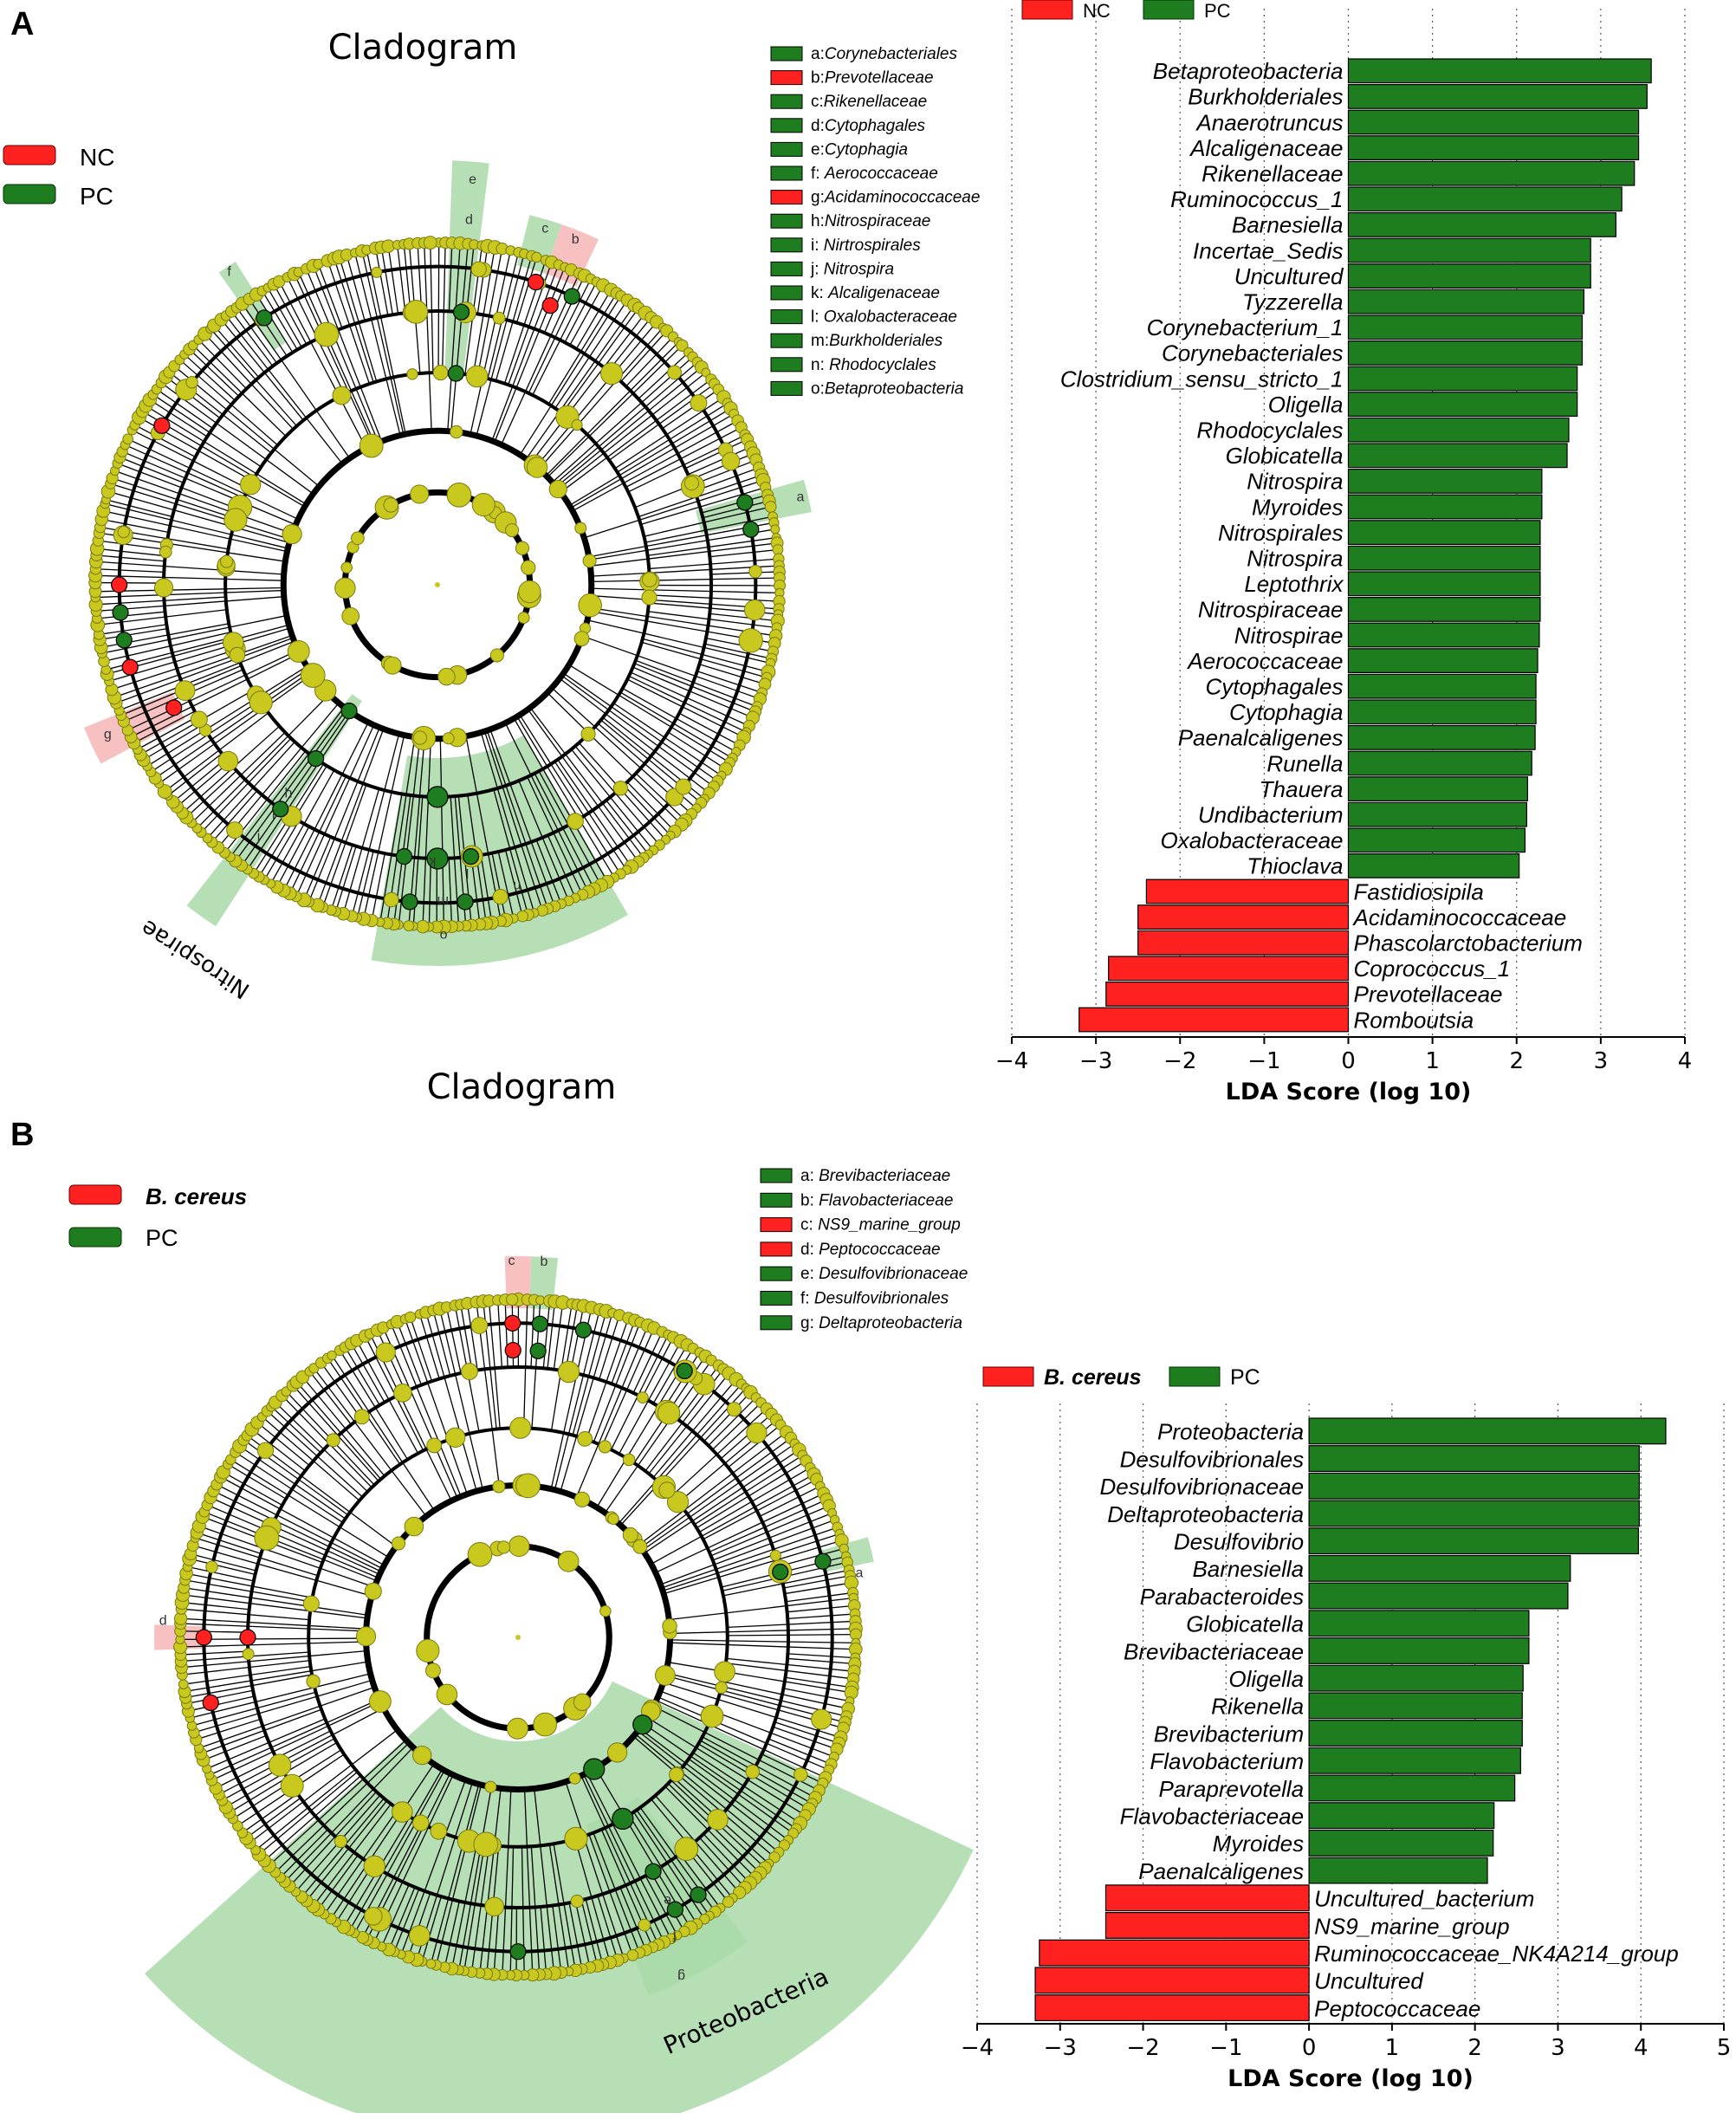 Image resolution: width=1736 pixels, height=2113 pixels. I want to click on bar-label: Rhodocyclales, so click(1270, 430).